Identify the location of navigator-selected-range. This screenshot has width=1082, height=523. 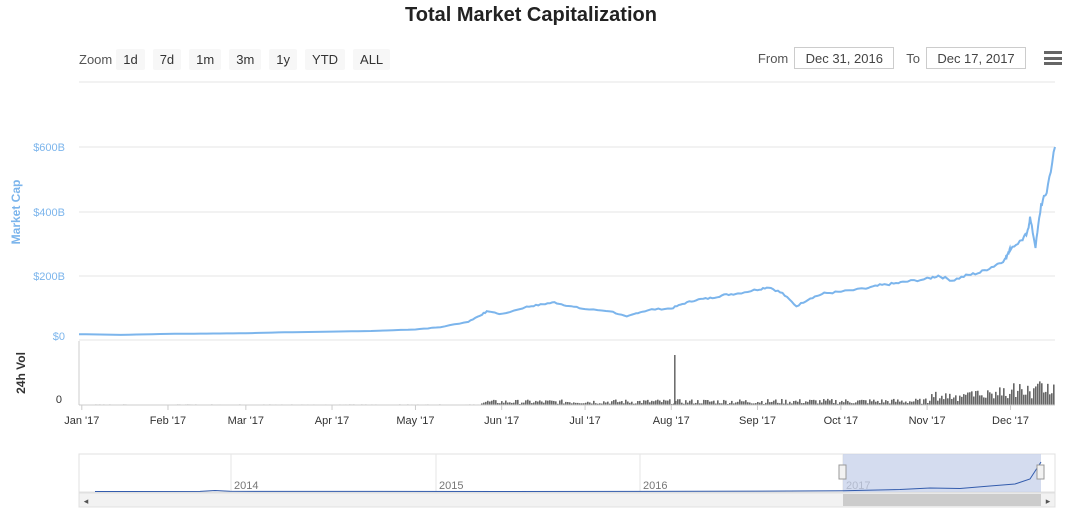
(942, 473).